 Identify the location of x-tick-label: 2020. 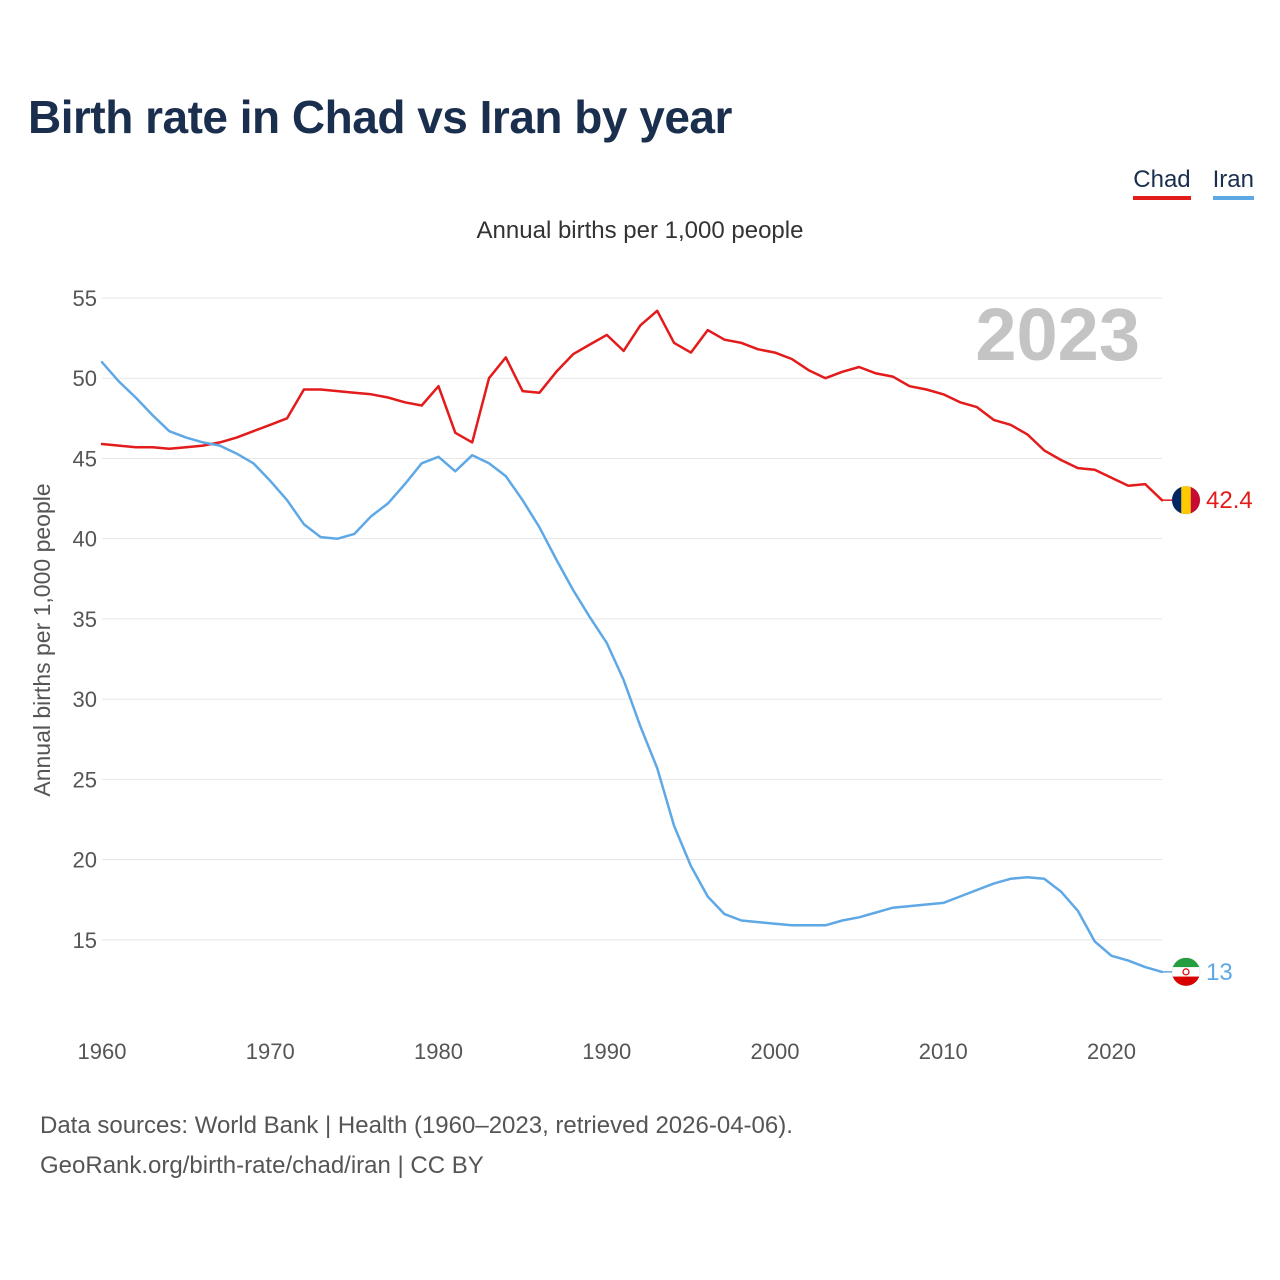
(1111, 1051).